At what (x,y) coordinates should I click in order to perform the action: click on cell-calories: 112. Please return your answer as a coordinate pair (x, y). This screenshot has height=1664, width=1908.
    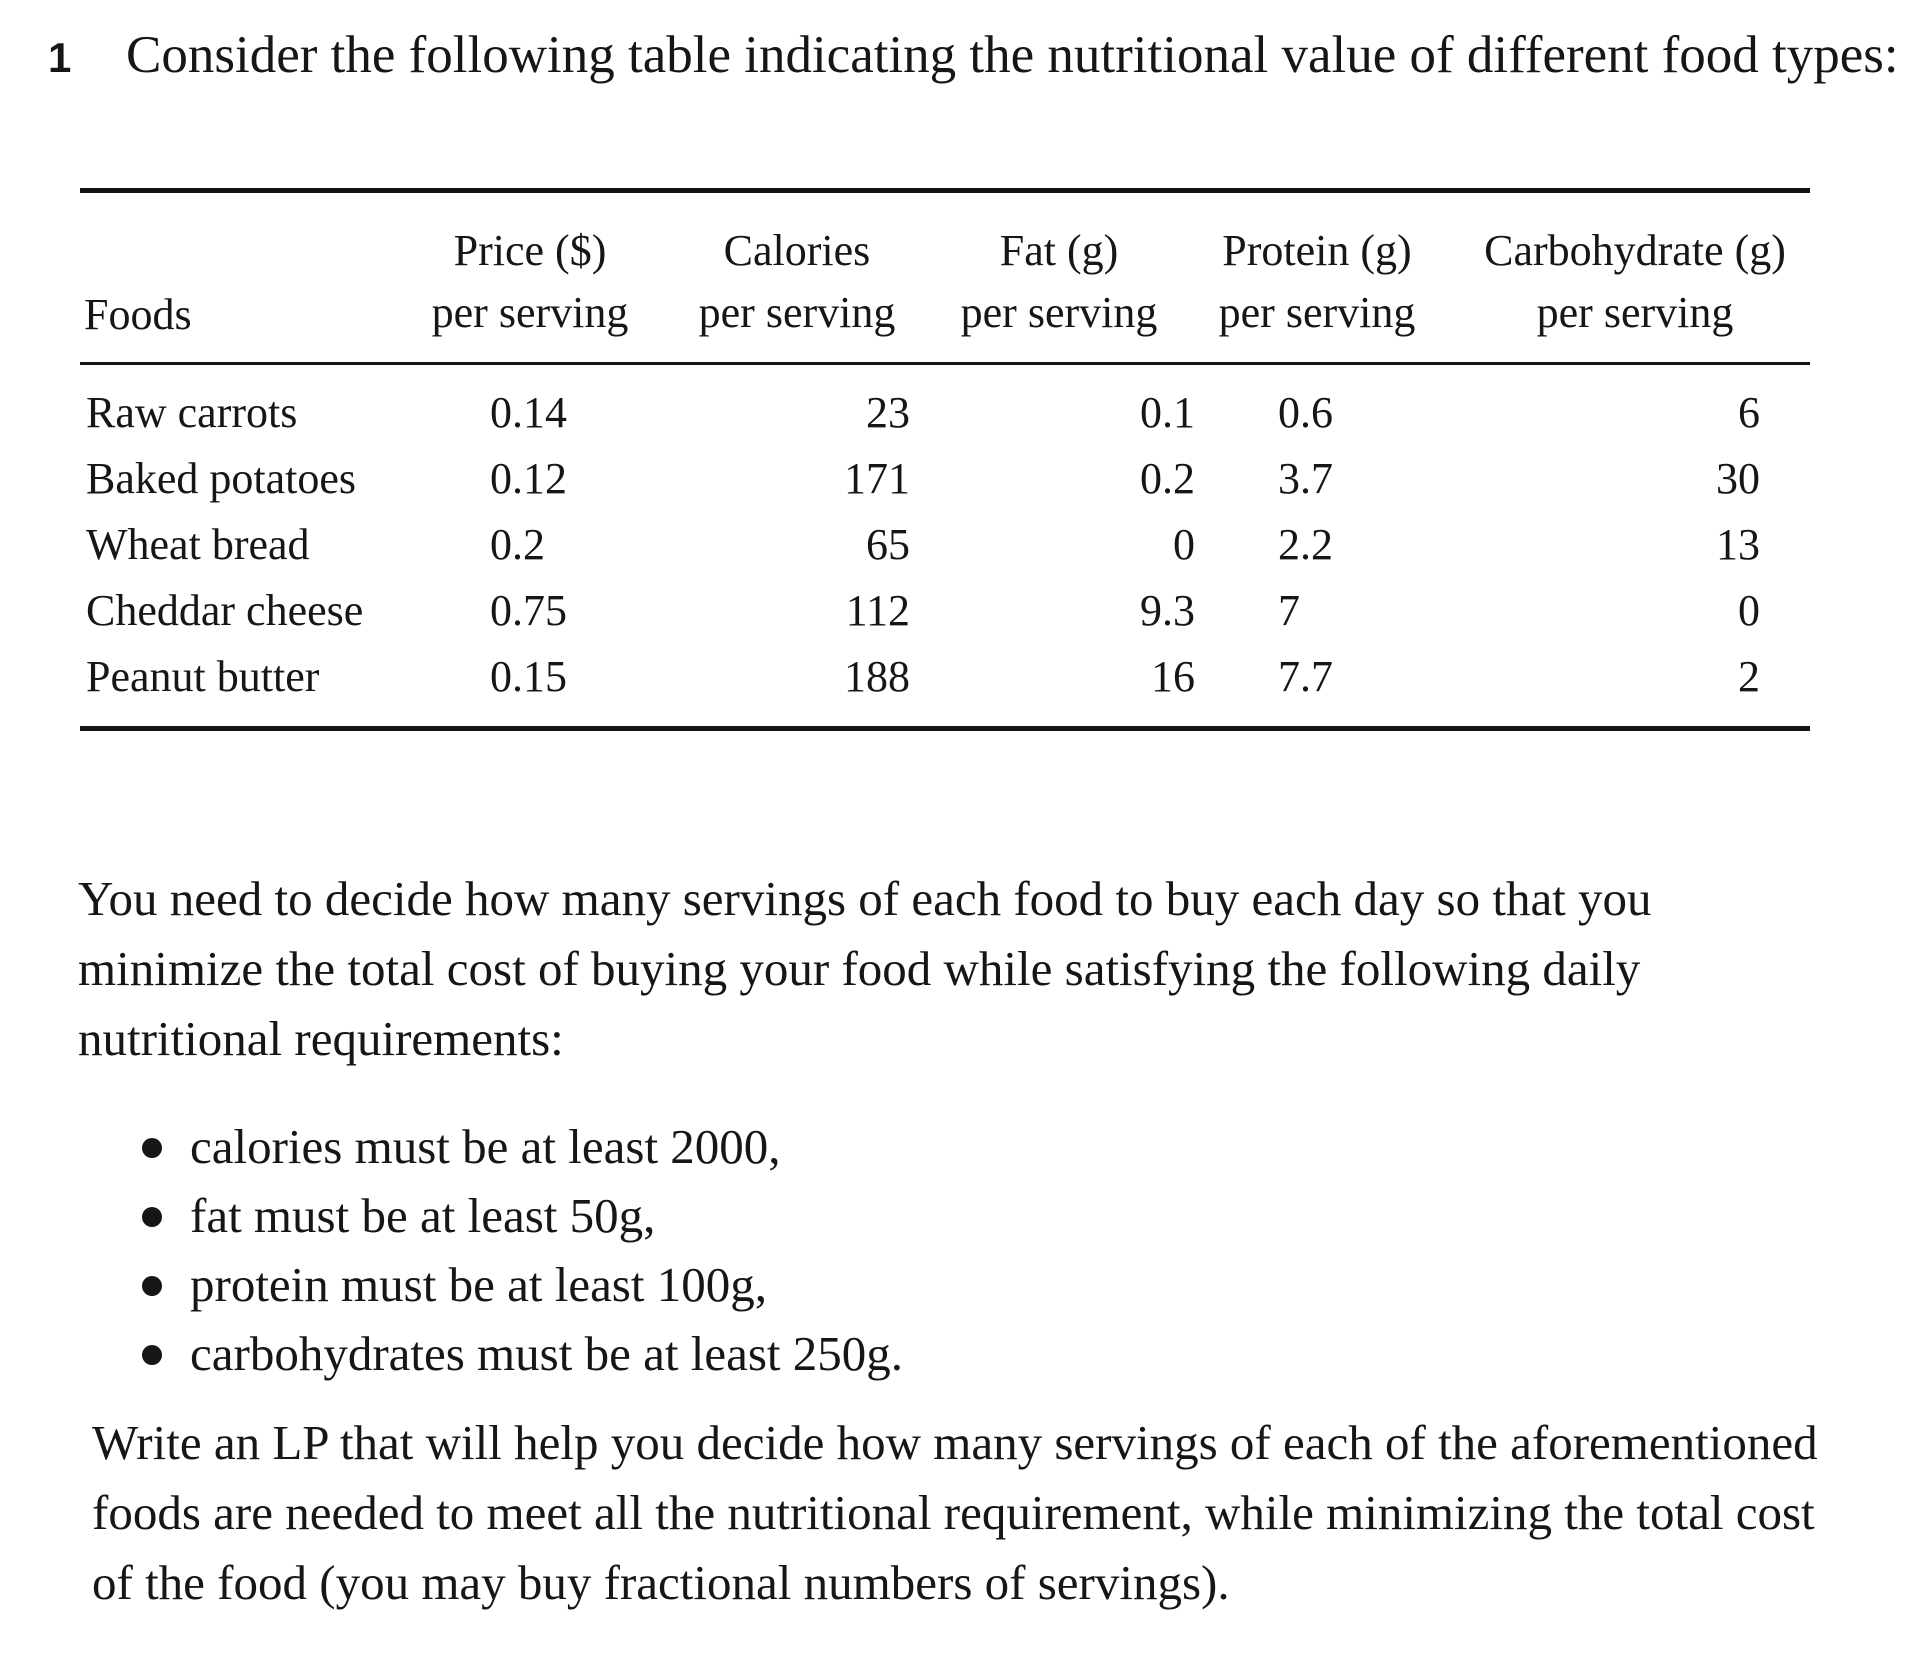
    Looking at the image, I should click on (877, 610).